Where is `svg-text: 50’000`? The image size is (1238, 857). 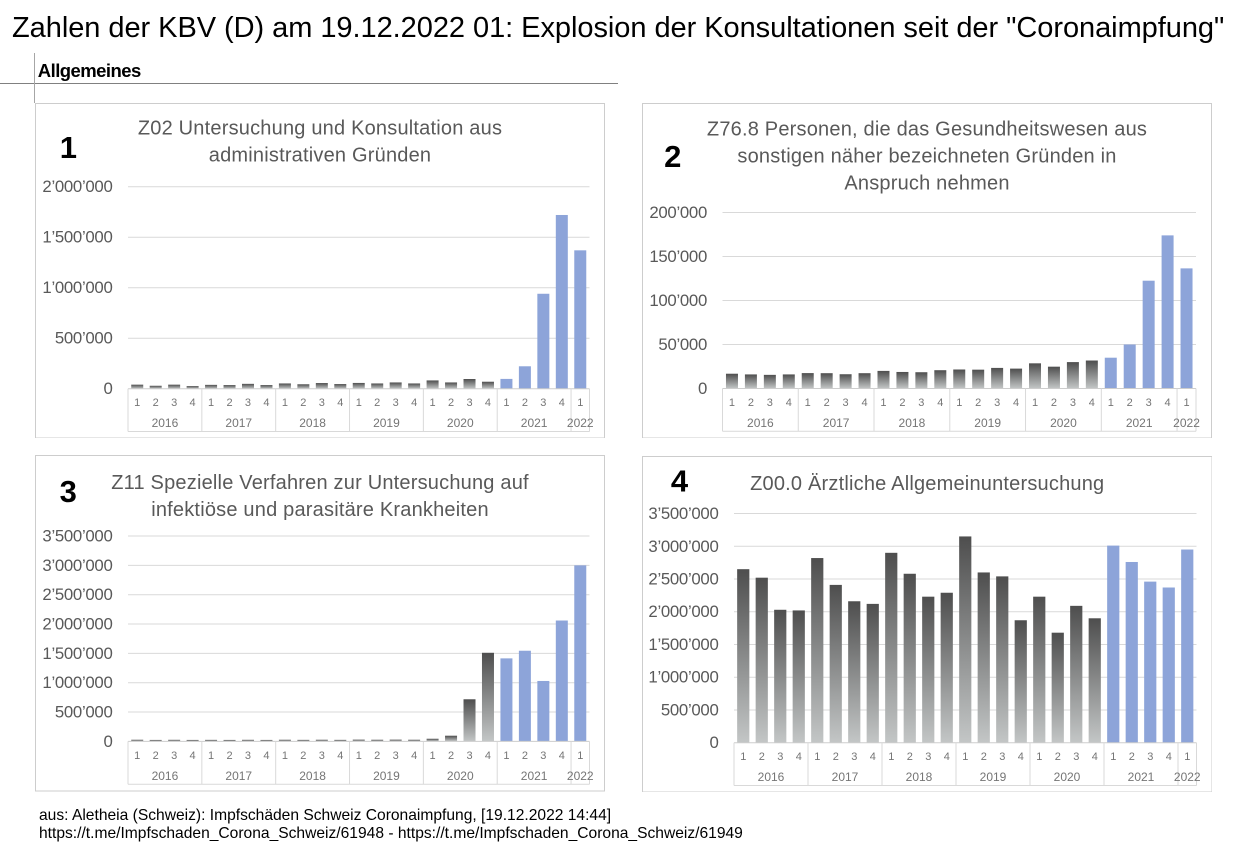
svg-text: 50’000 is located at coordinates (682, 344).